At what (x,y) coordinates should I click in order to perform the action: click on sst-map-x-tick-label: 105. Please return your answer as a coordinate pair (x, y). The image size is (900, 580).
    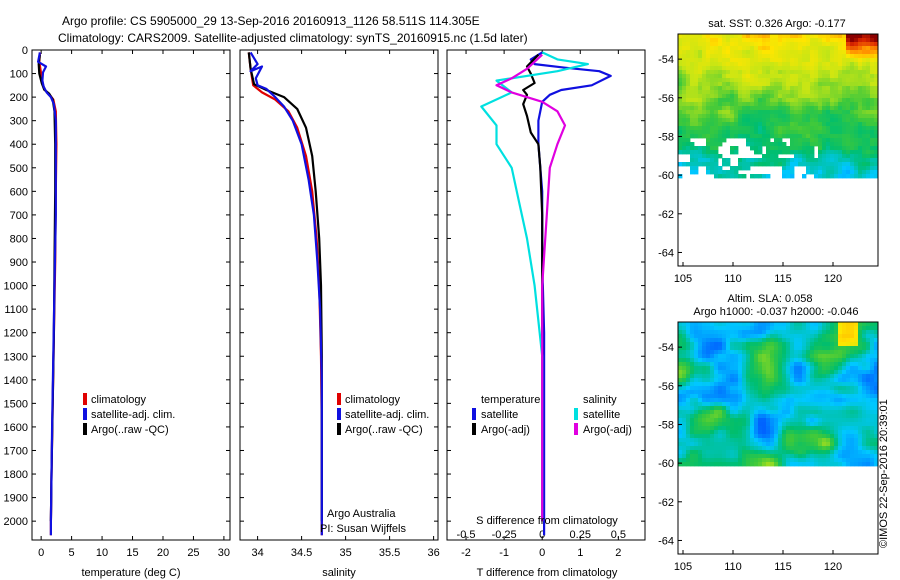
    Looking at the image, I should click on (683, 279).